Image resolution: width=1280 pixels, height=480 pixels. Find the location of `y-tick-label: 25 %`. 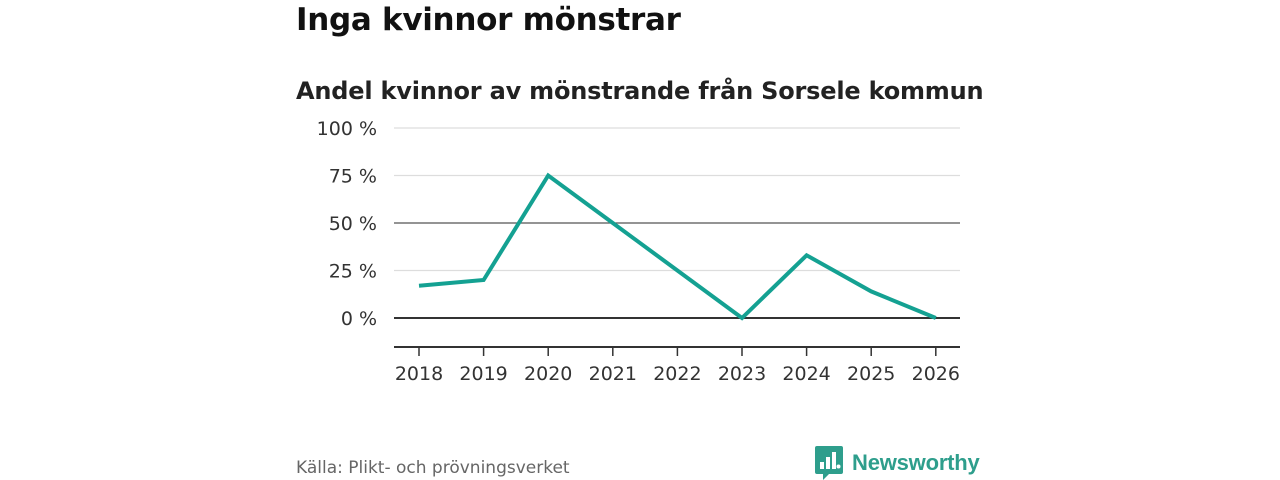

y-tick-label: 25 % is located at coordinates (353, 272).